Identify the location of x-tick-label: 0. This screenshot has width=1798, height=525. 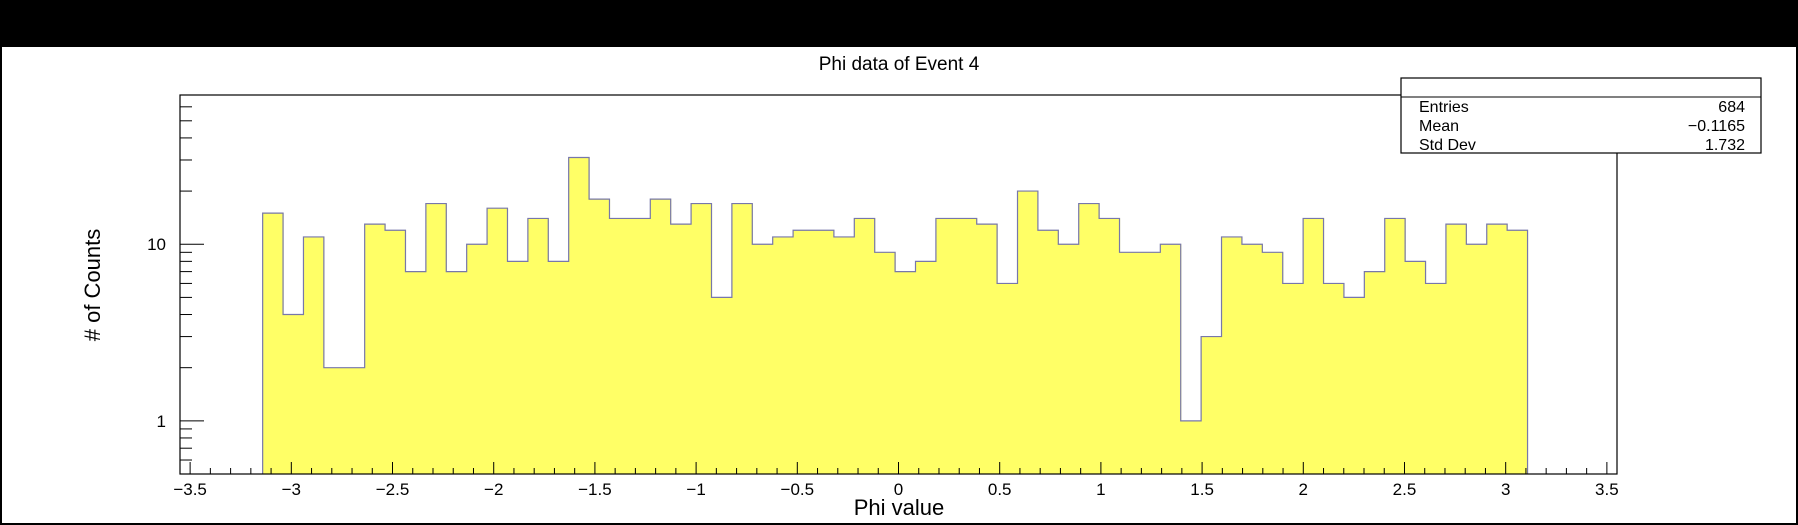
(898, 489).